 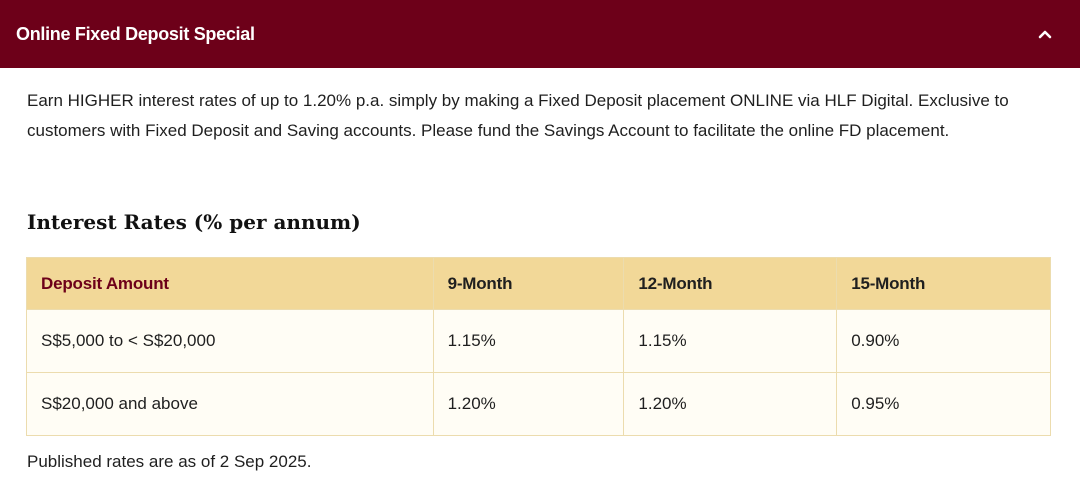 I want to click on rate-15-month-cell: 0.95%, so click(x=943, y=404).